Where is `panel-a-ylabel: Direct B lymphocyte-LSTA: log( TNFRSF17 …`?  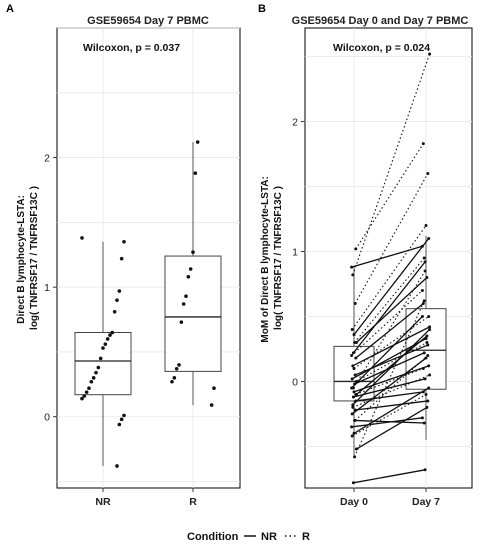 panel-a-ylabel: Direct B lymphocyte-LSTA: log( TNFRSF17 … is located at coordinates (28, 258).